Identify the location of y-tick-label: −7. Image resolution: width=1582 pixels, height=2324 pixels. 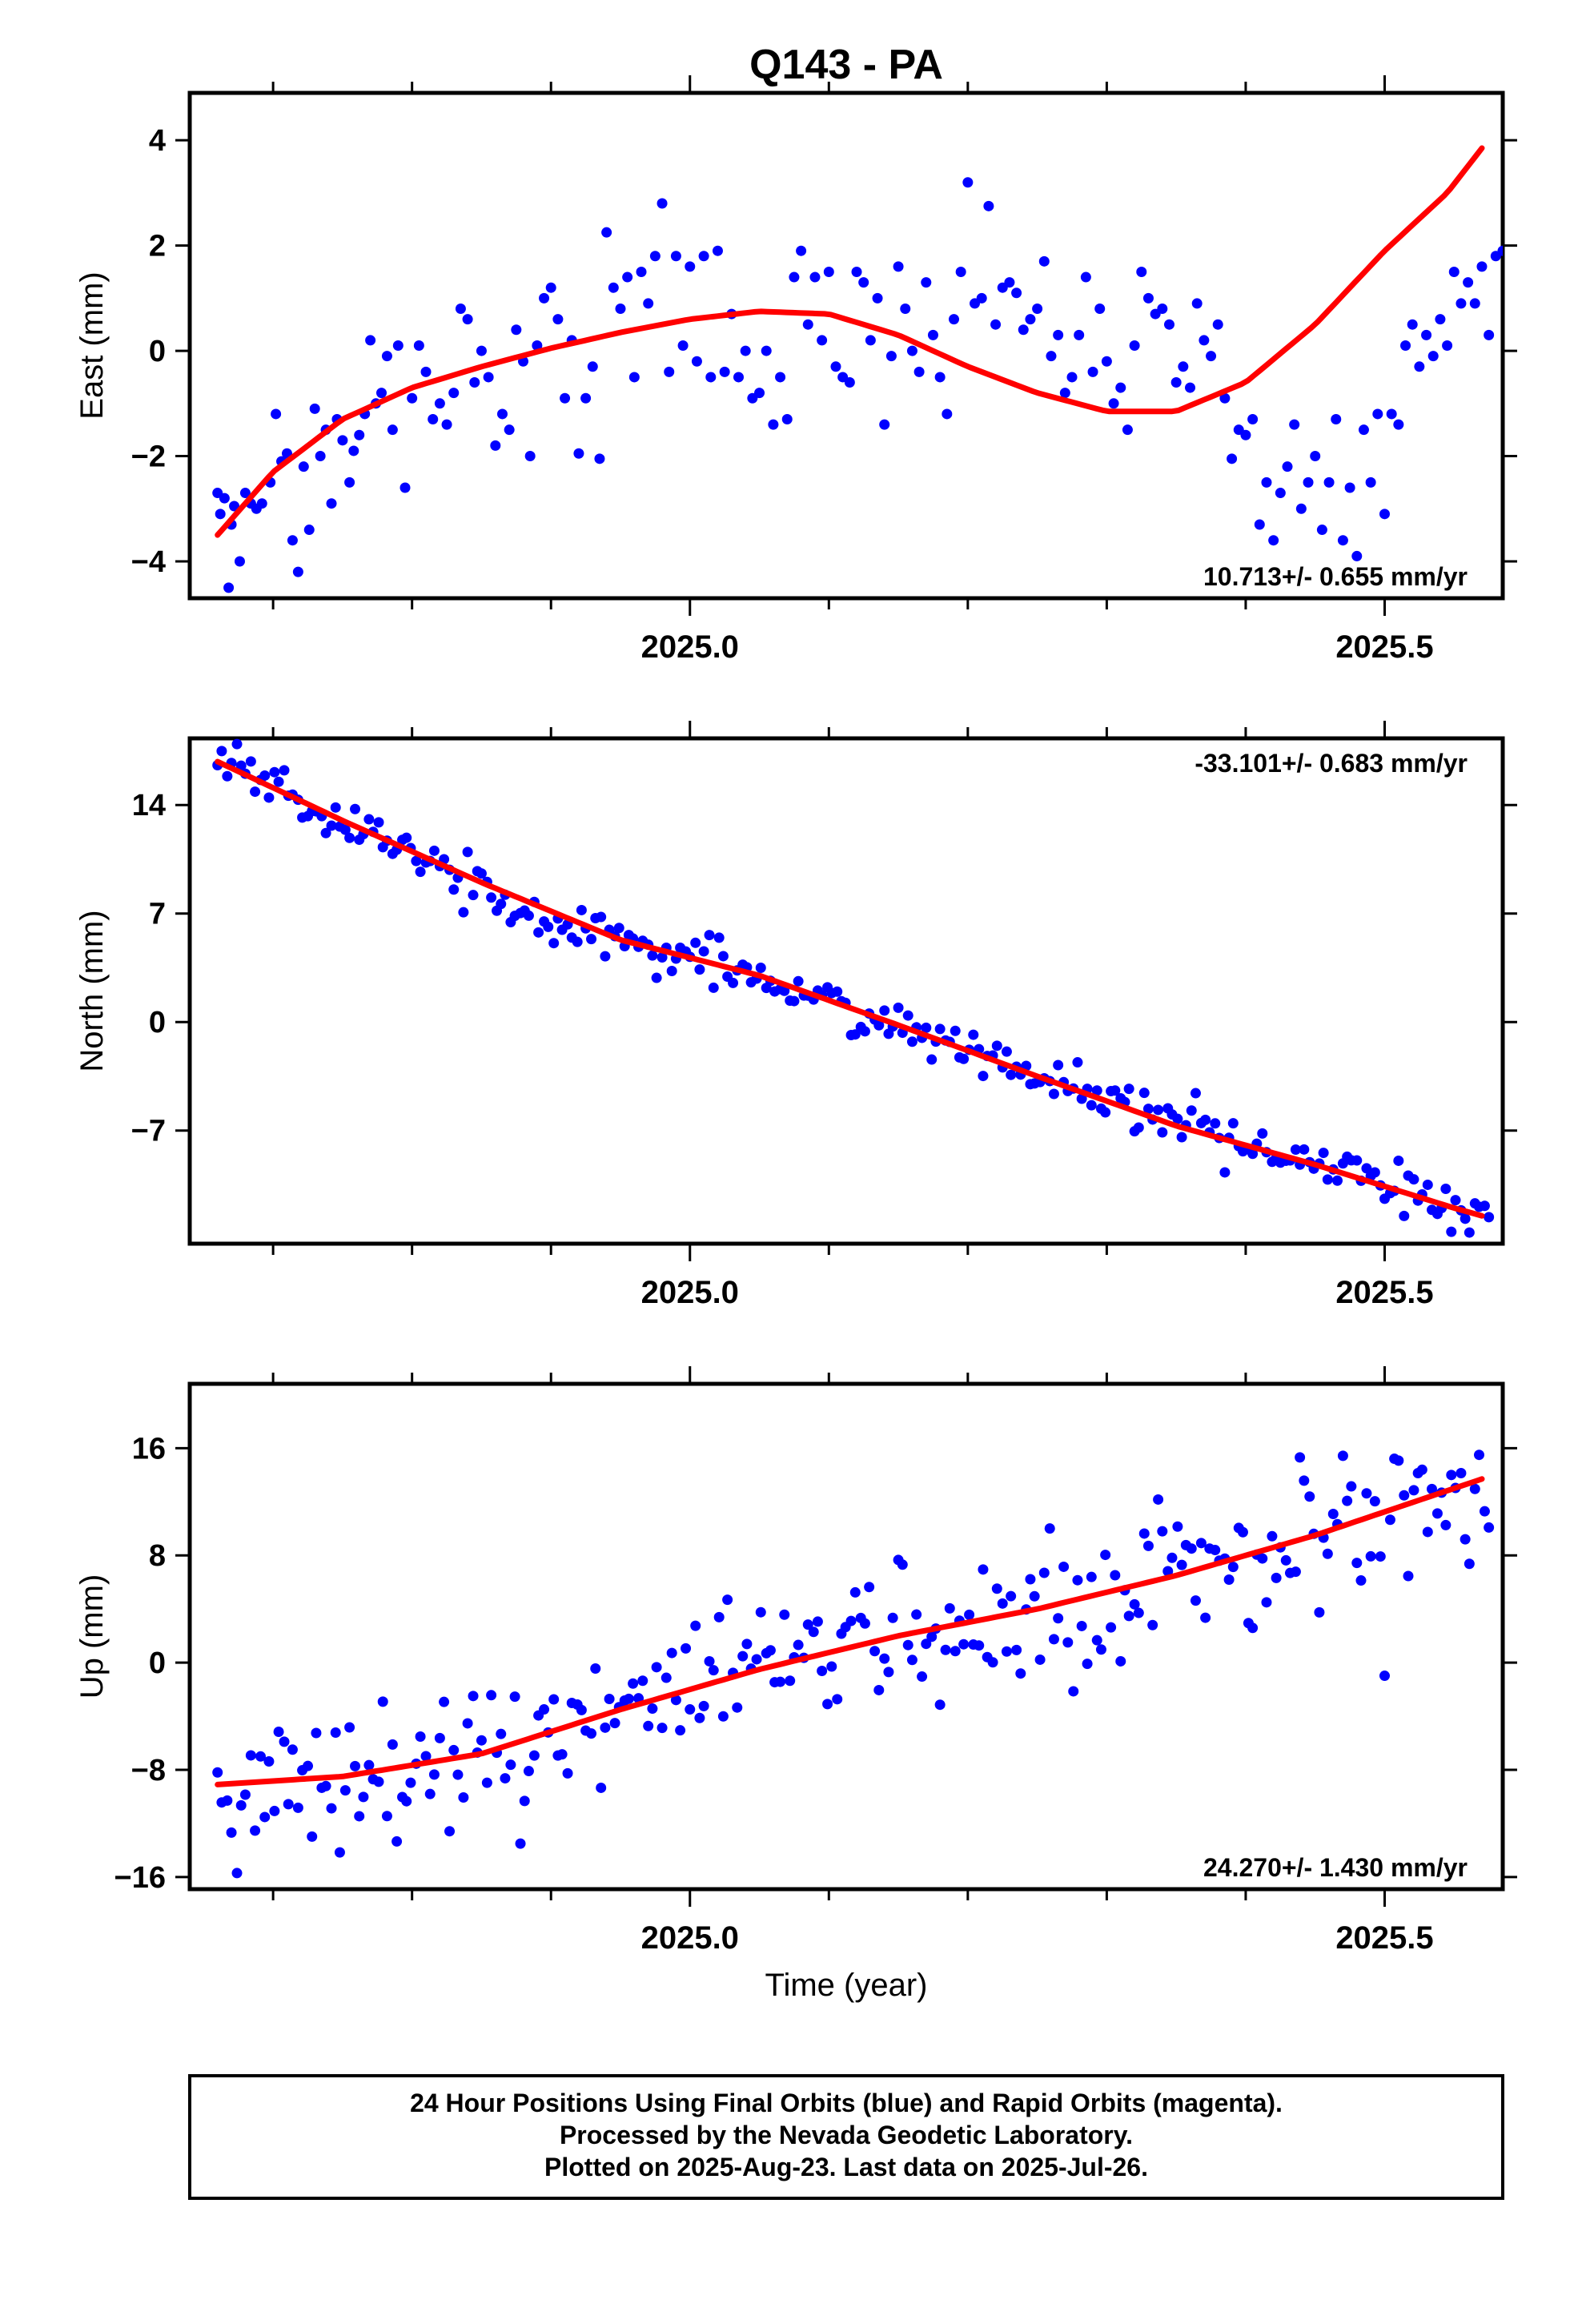
(148, 1131).